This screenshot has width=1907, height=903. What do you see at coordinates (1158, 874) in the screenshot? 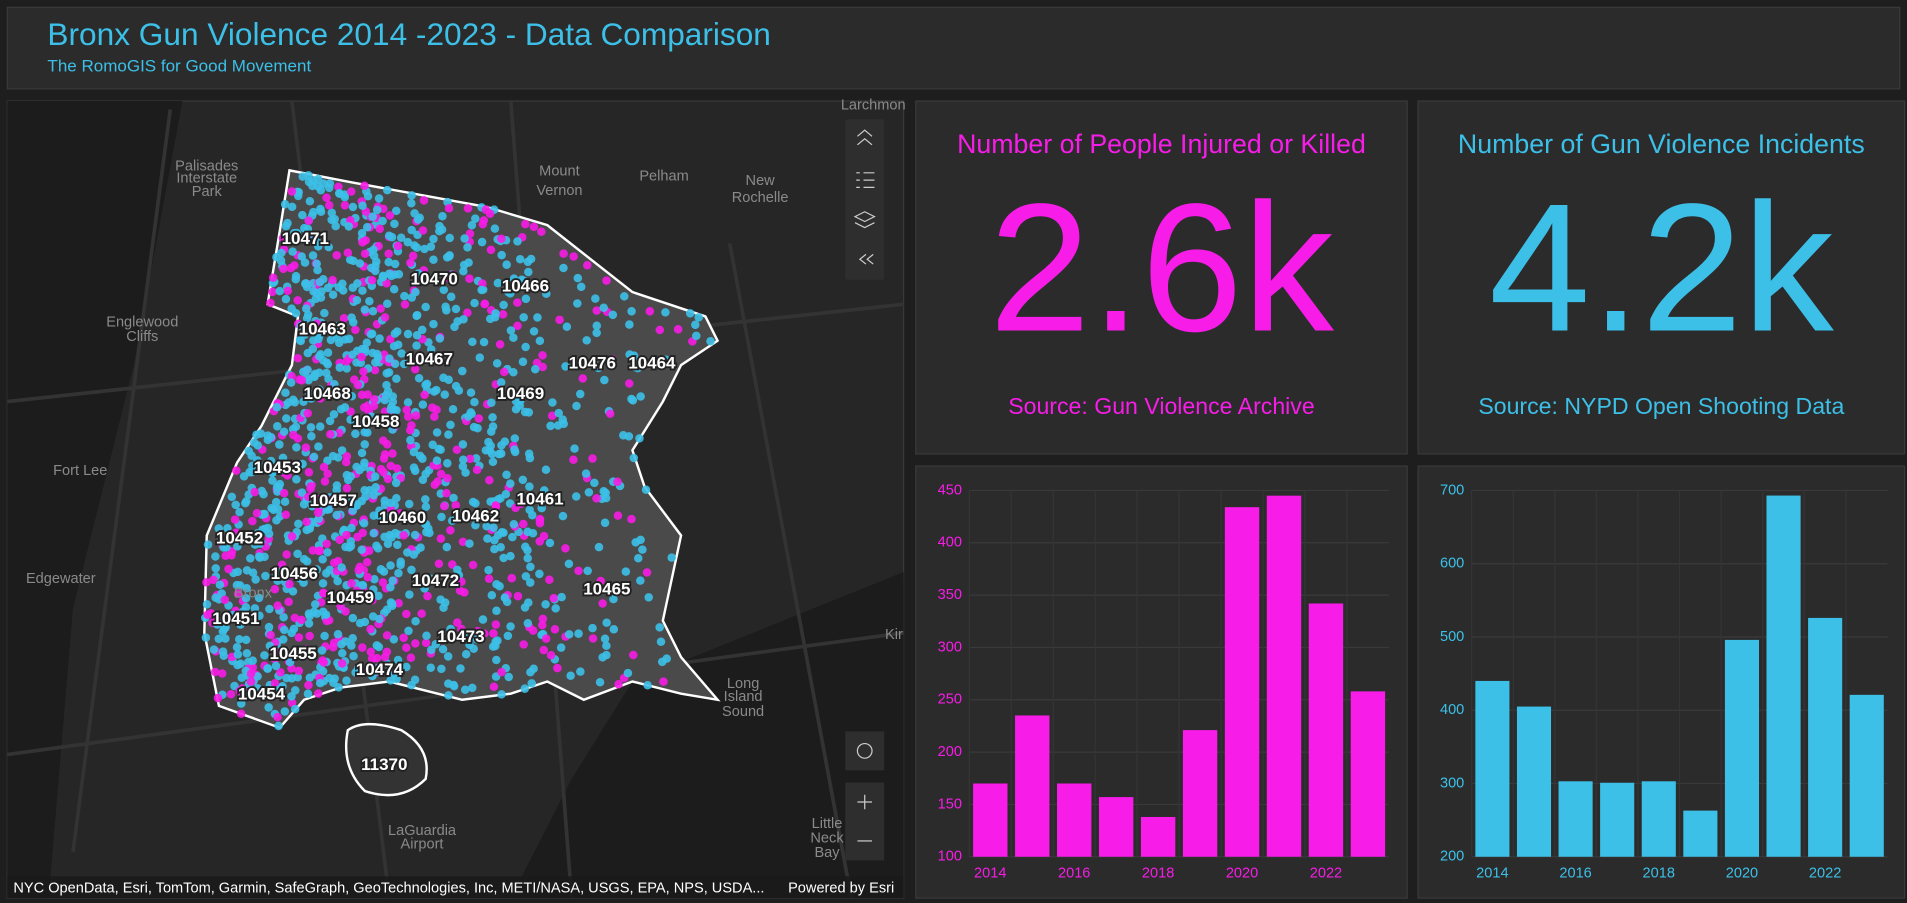
I see `x-tick-label: 2018` at bounding box center [1158, 874].